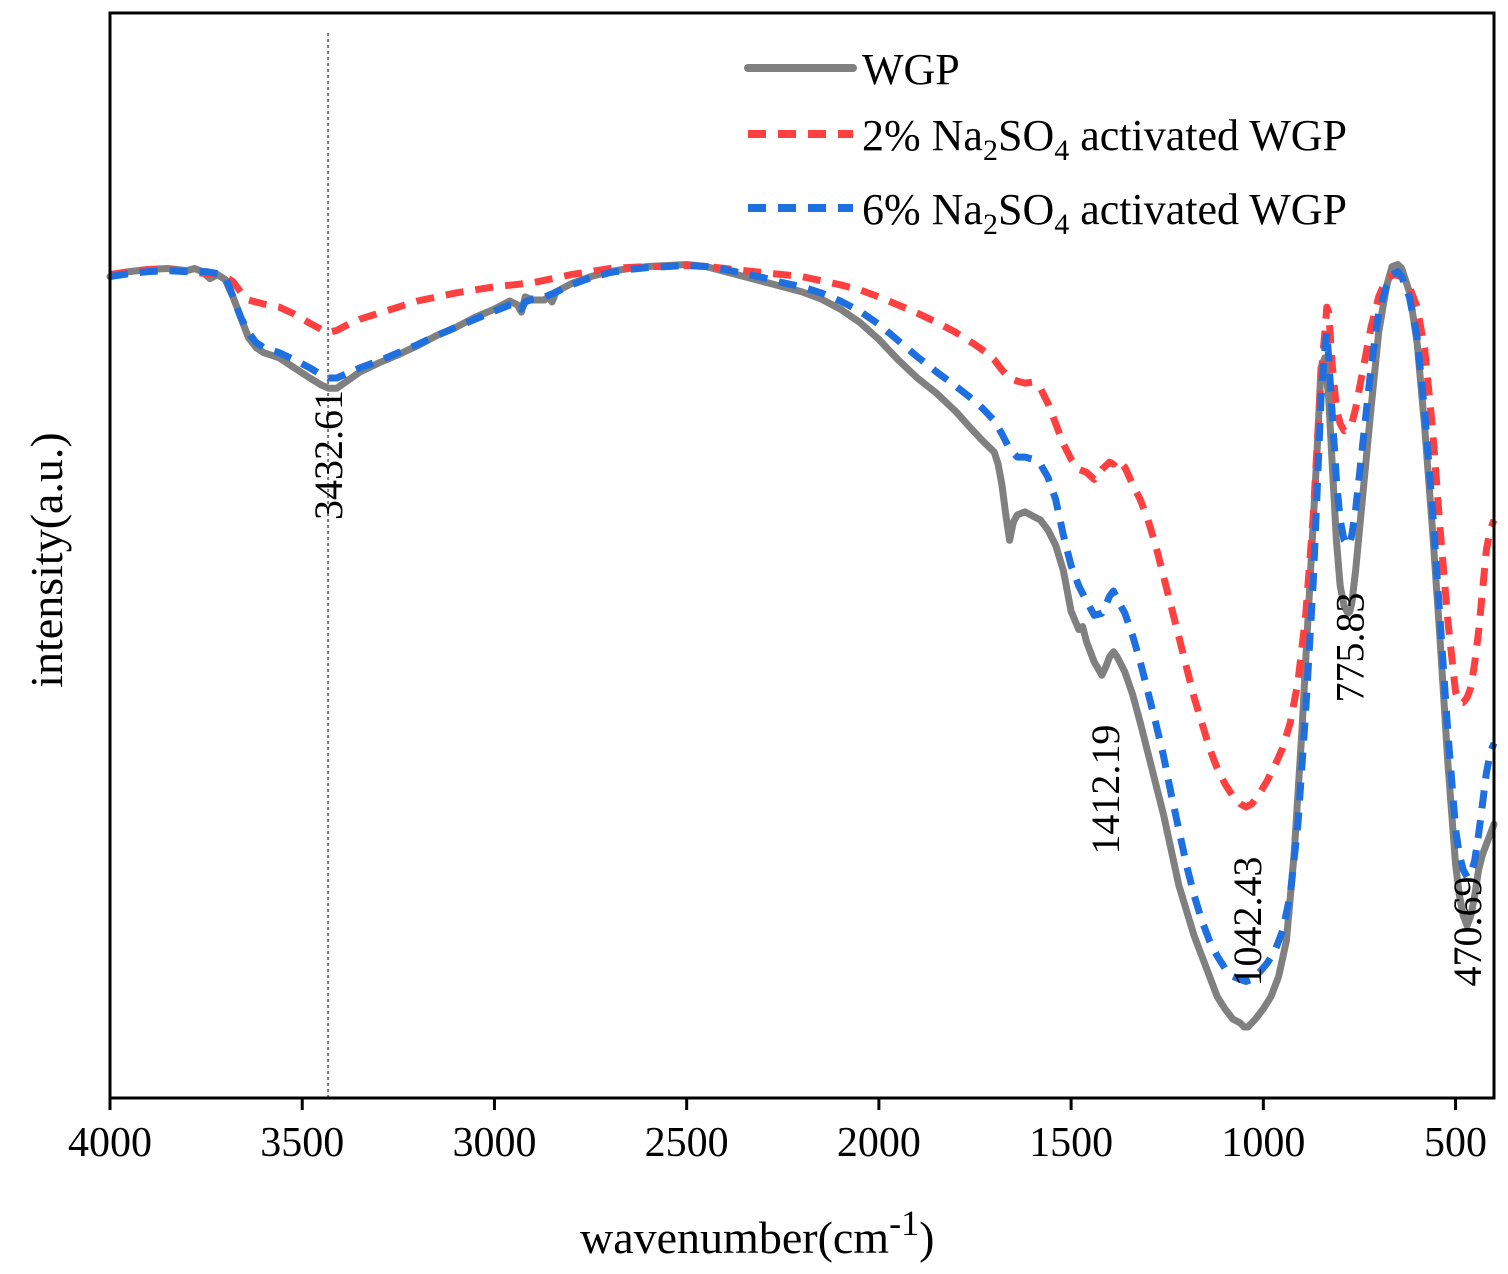 Image resolution: width=1508 pixels, height=1274 pixels. I want to click on x-axis-title-superscript: -1, so click(904, 1223).